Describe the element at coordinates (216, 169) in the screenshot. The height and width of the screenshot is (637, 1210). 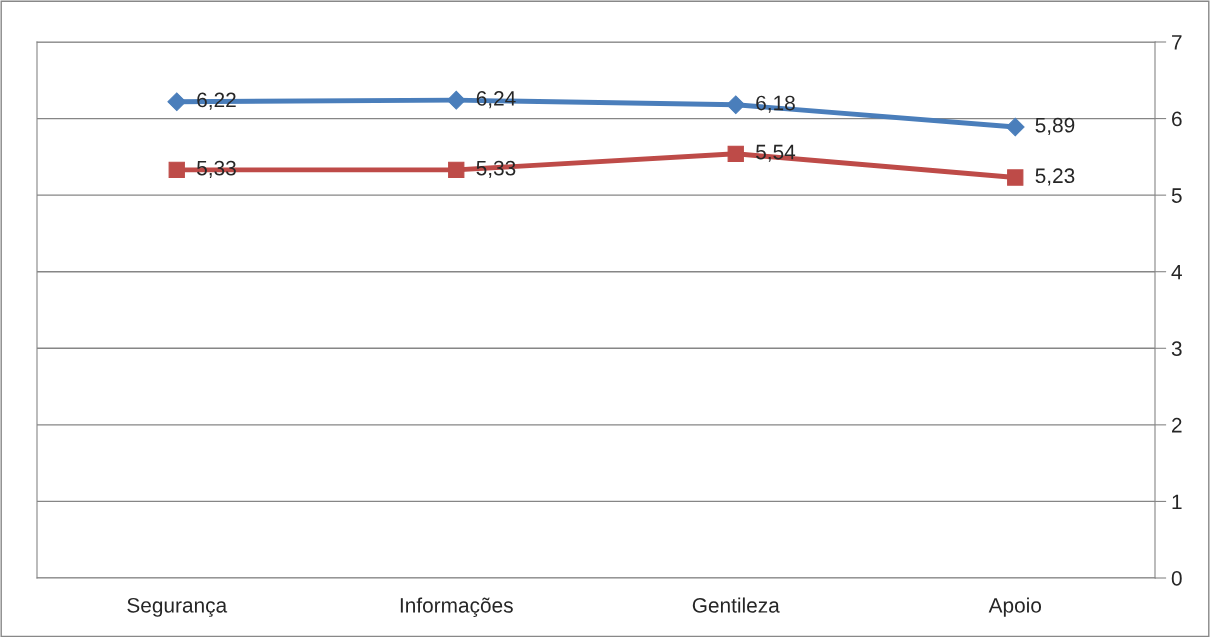
I see `data-label: 5,33` at that location.